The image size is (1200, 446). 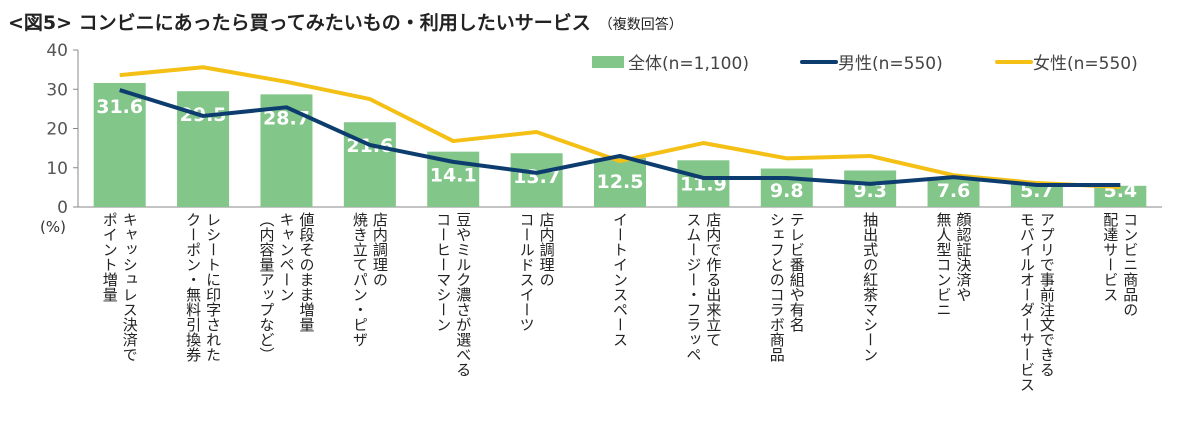 What do you see at coordinates (608, 62) in the screenshot?
I see `legend-swatch` at bounding box center [608, 62].